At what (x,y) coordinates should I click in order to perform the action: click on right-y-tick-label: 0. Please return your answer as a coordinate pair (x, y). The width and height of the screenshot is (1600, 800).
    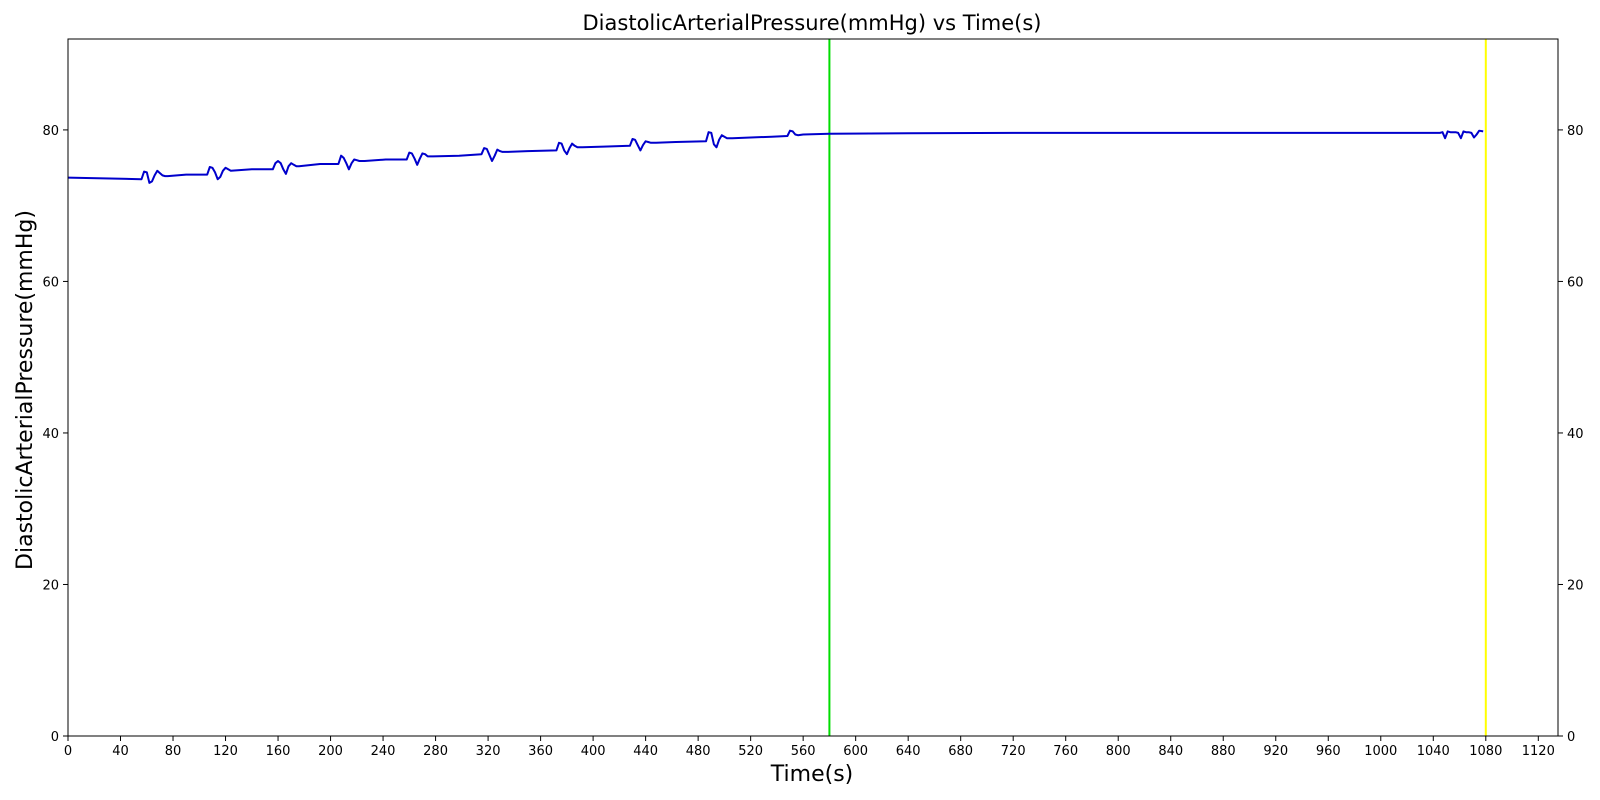
    Looking at the image, I should click on (1571, 737).